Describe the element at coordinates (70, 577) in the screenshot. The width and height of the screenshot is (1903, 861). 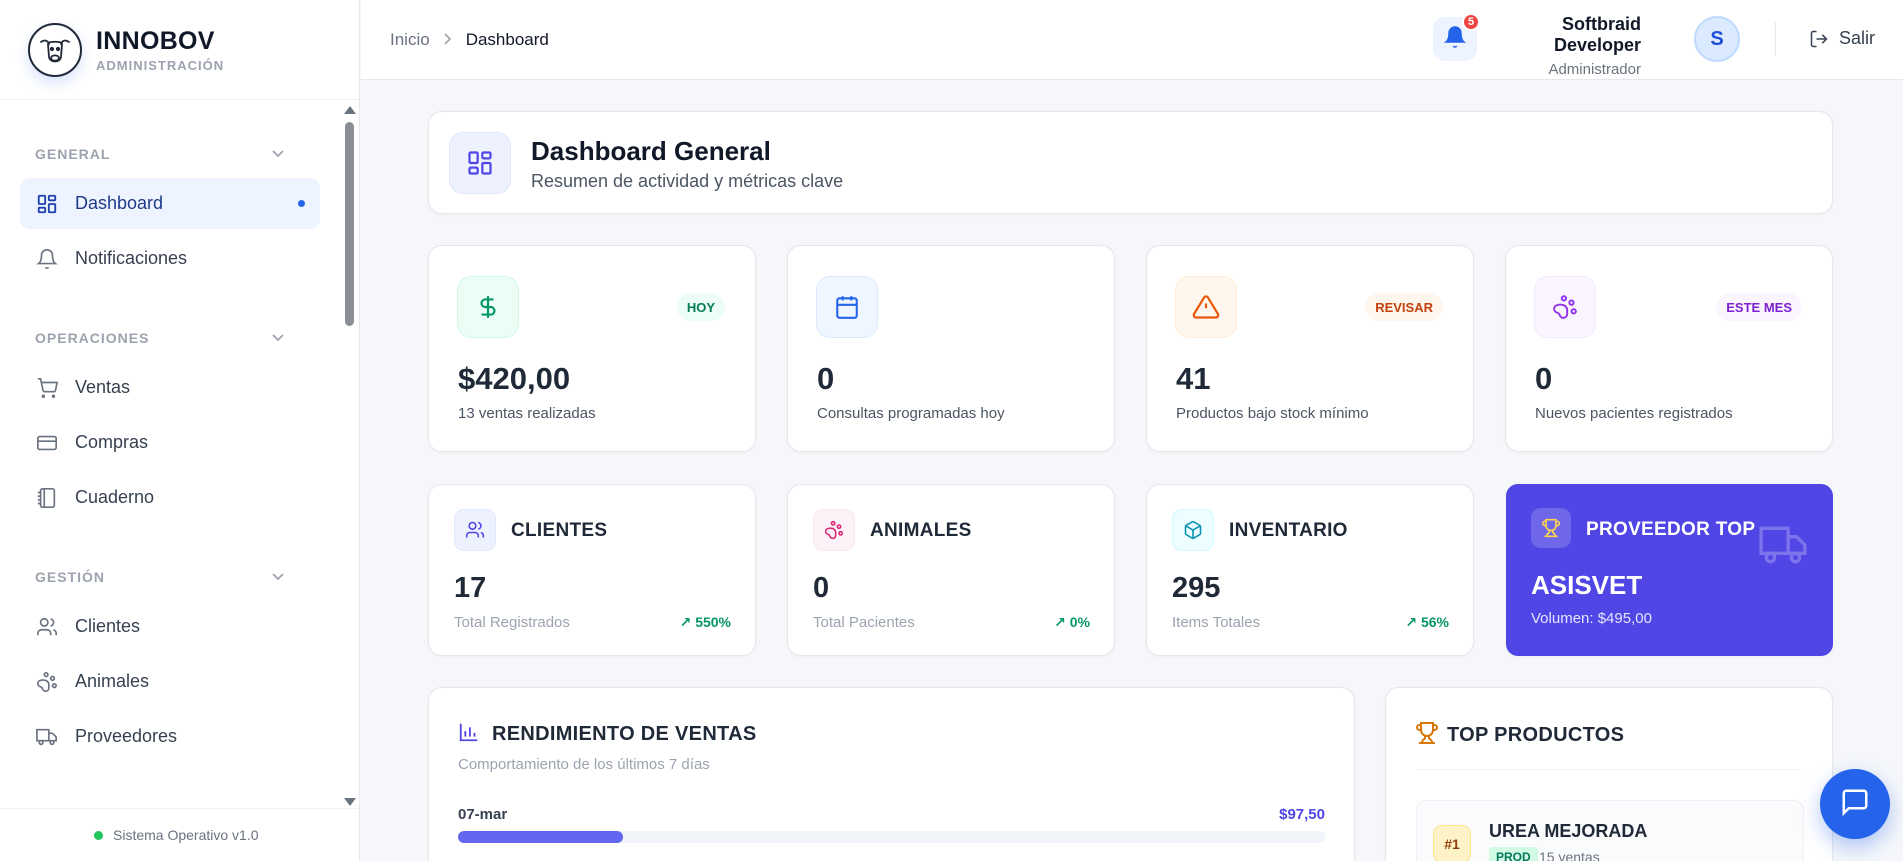
I see `section-label: GESTIÓN` at that location.